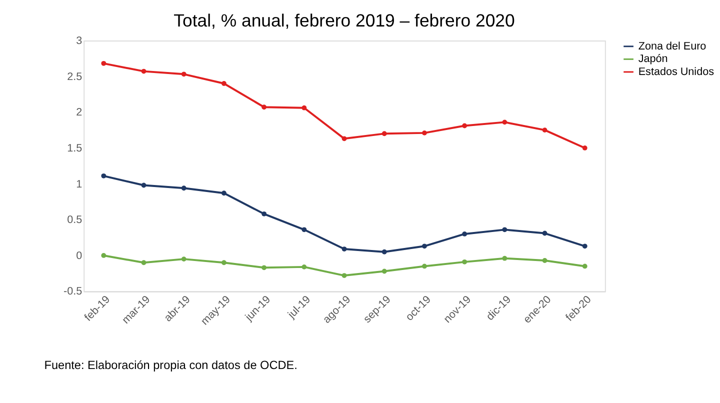 The height and width of the screenshot is (403, 720). What do you see at coordinates (653, 59) in the screenshot?
I see `legend-label: Japón` at bounding box center [653, 59].